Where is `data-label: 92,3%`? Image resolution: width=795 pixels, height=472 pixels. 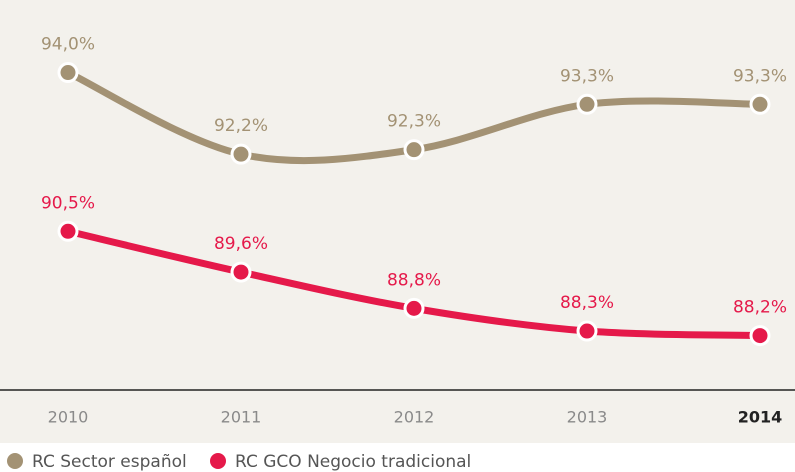 data-label: 92,3% is located at coordinates (414, 122).